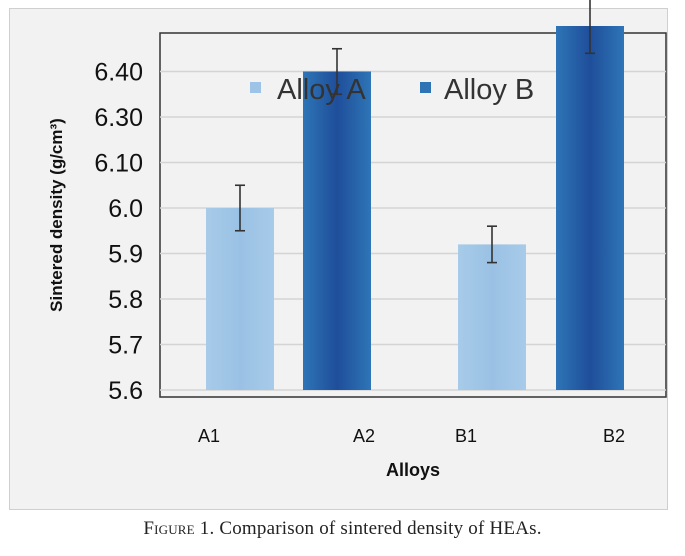 Image resolution: width=685 pixels, height=556 pixels. Describe the element at coordinates (392, 90) in the screenshot. I see `legend: Alloy A Alloy B` at that location.